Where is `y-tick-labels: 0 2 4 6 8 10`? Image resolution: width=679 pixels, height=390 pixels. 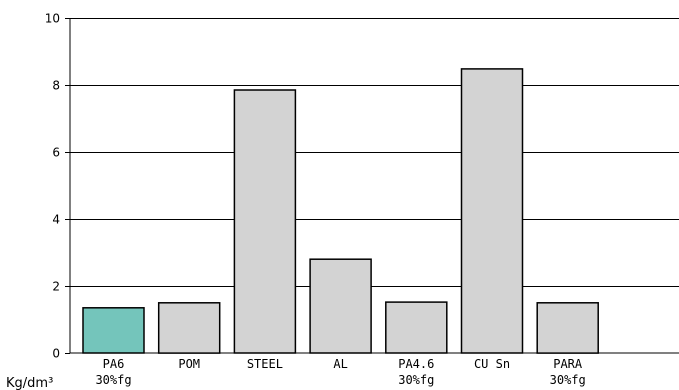
y-tick-labels: 0 2 4 6 8 10 is located at coordinates (52, 186).